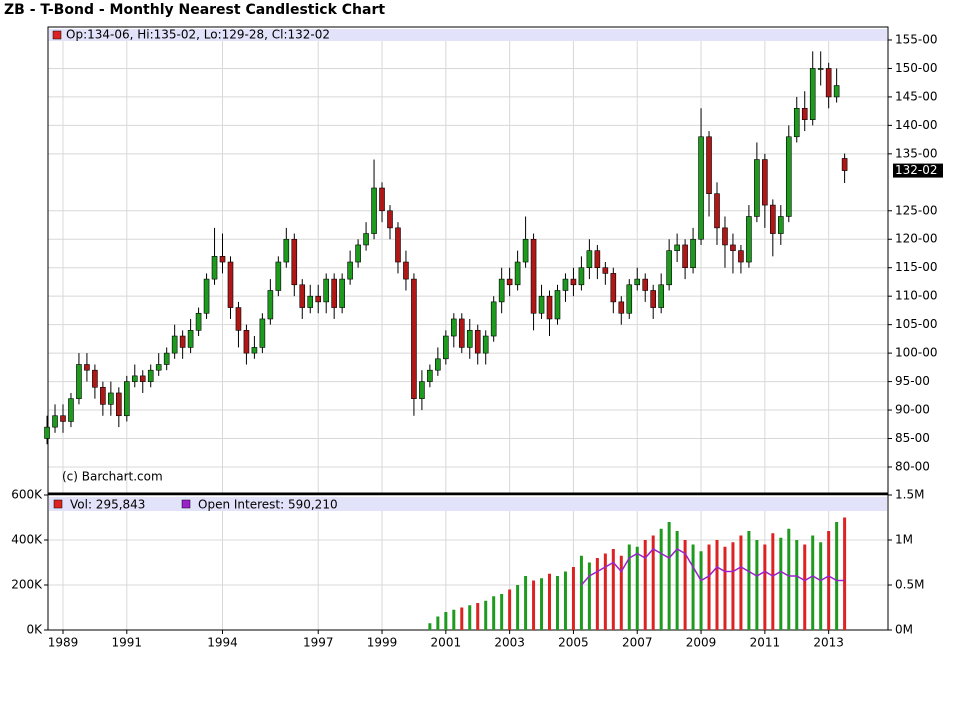 This screenshot has width=960, height=720. I want to click on x-tick-label: 2001, so click(446, 643).